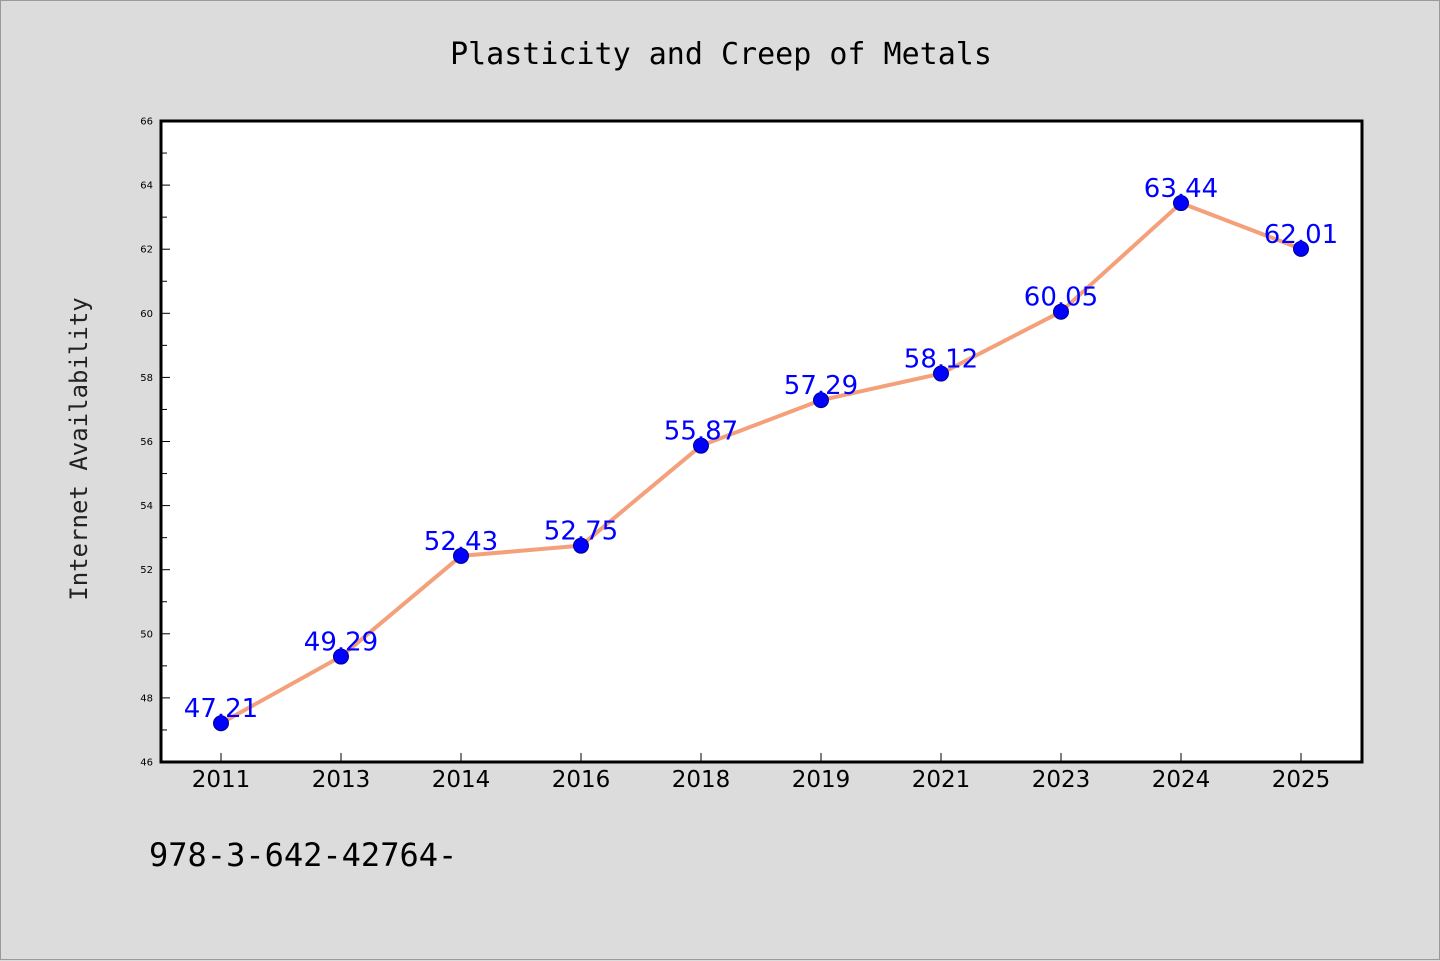 This screenshot has height=961, width=1440. I want to click on data-label: 52.75, so click(581, 532).